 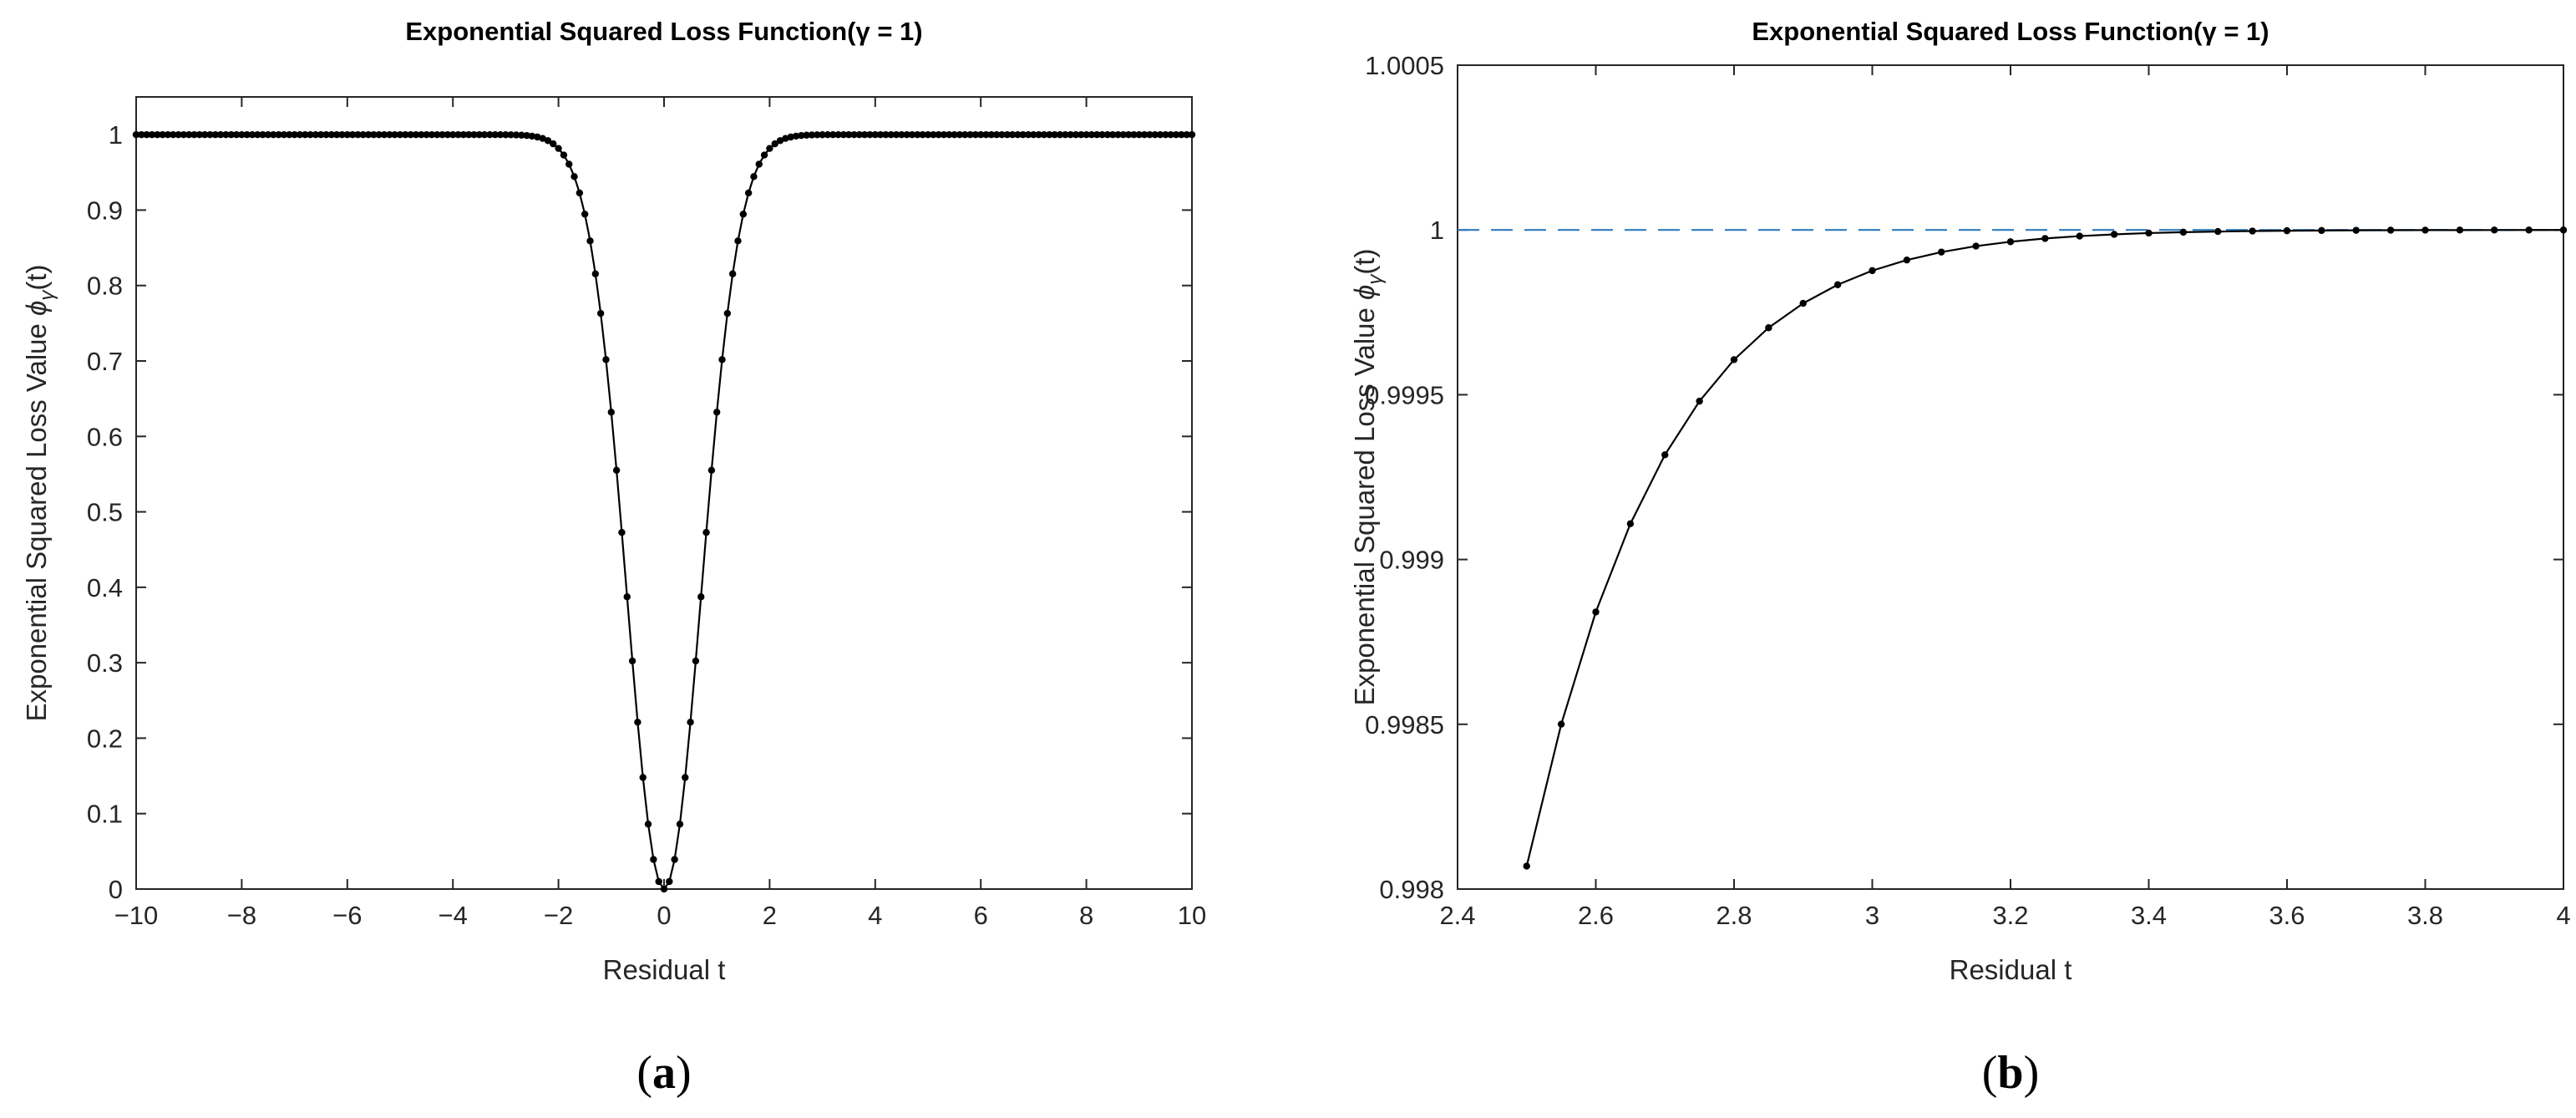 I want to click on caption-close-paren-a: ), so click(x=684, y=1073).